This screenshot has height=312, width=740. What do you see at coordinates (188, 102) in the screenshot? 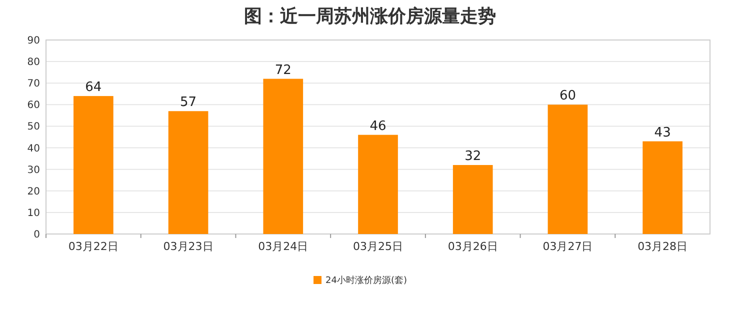
I see `data-label: 57` at bounding box center [188, 102].